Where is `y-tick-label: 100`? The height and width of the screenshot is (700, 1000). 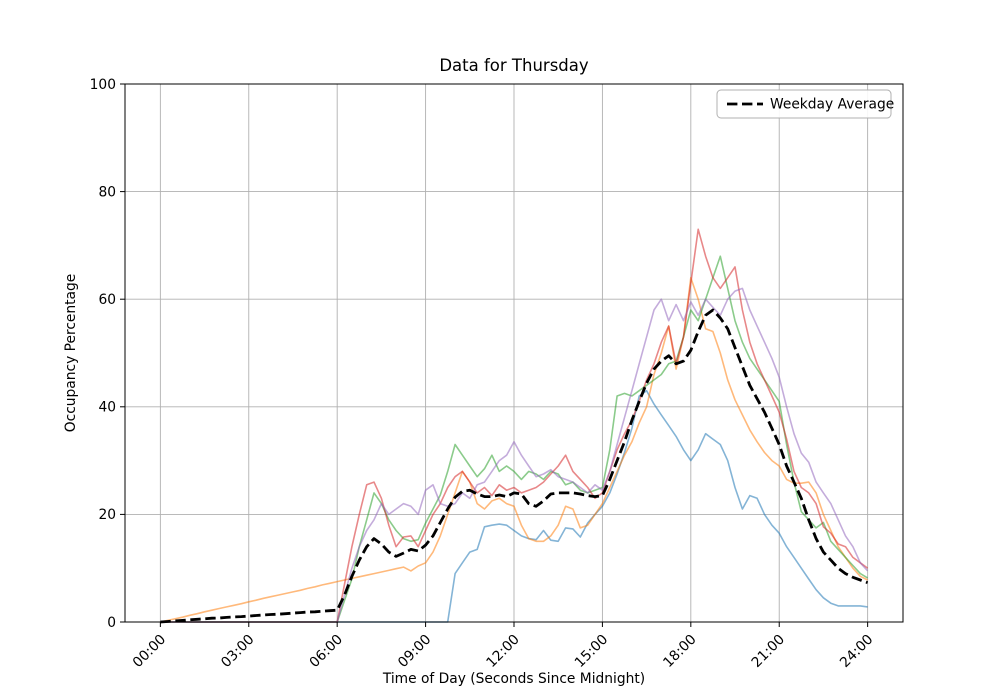
y-tick-label: 100 is located at coordinates (103, 85).